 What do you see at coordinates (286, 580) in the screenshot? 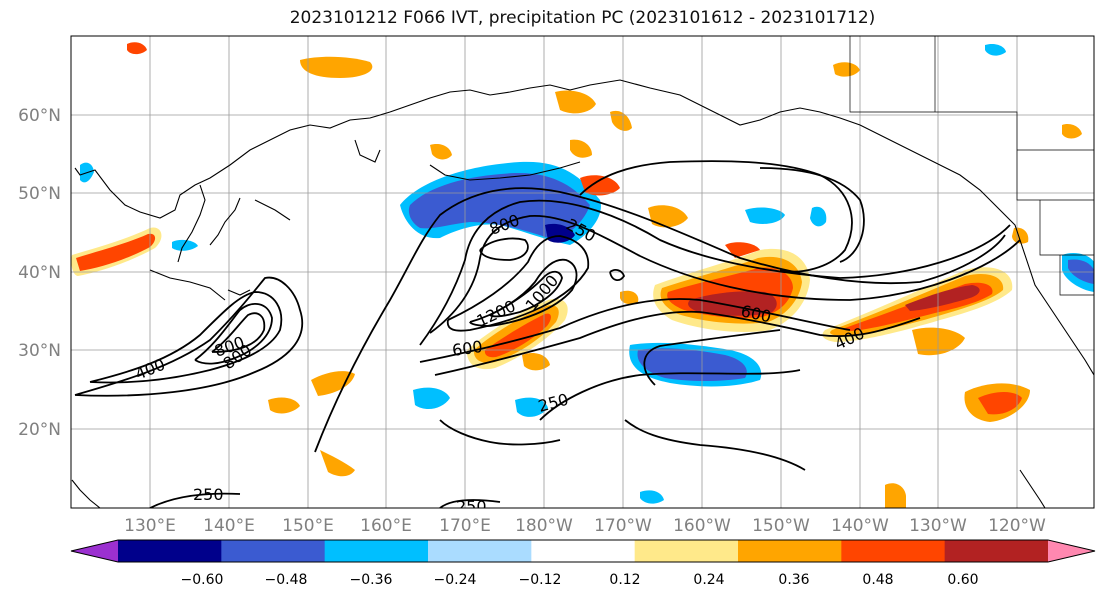
I see `colorbar-tick-label: −0.48` at bounding box center [286, 580].